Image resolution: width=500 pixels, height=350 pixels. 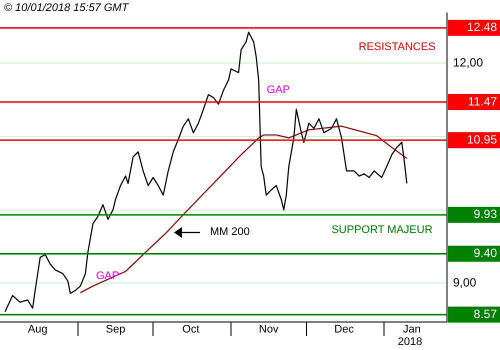 I want to click on ref-line-label: 11.47, so click(x=483, y=101).